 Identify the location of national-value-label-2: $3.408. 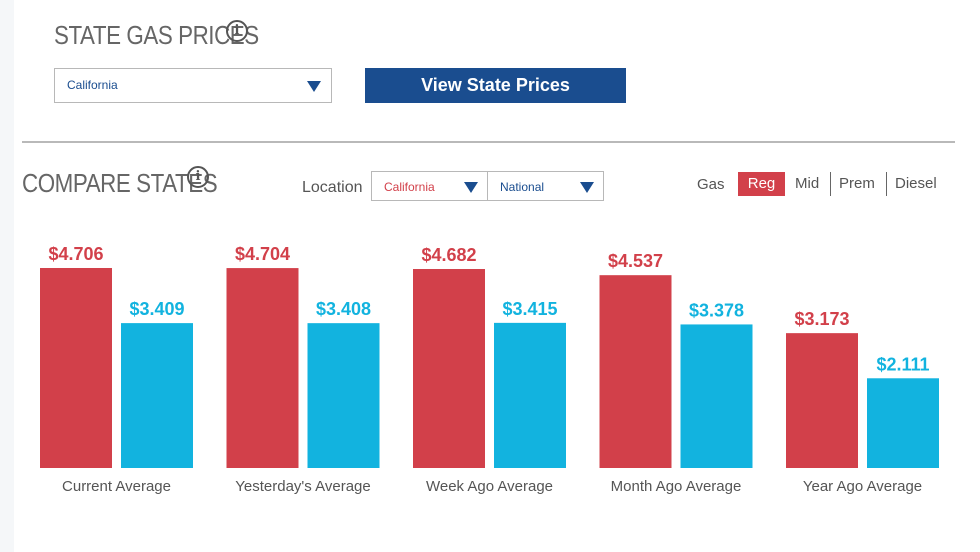
(343, 309).